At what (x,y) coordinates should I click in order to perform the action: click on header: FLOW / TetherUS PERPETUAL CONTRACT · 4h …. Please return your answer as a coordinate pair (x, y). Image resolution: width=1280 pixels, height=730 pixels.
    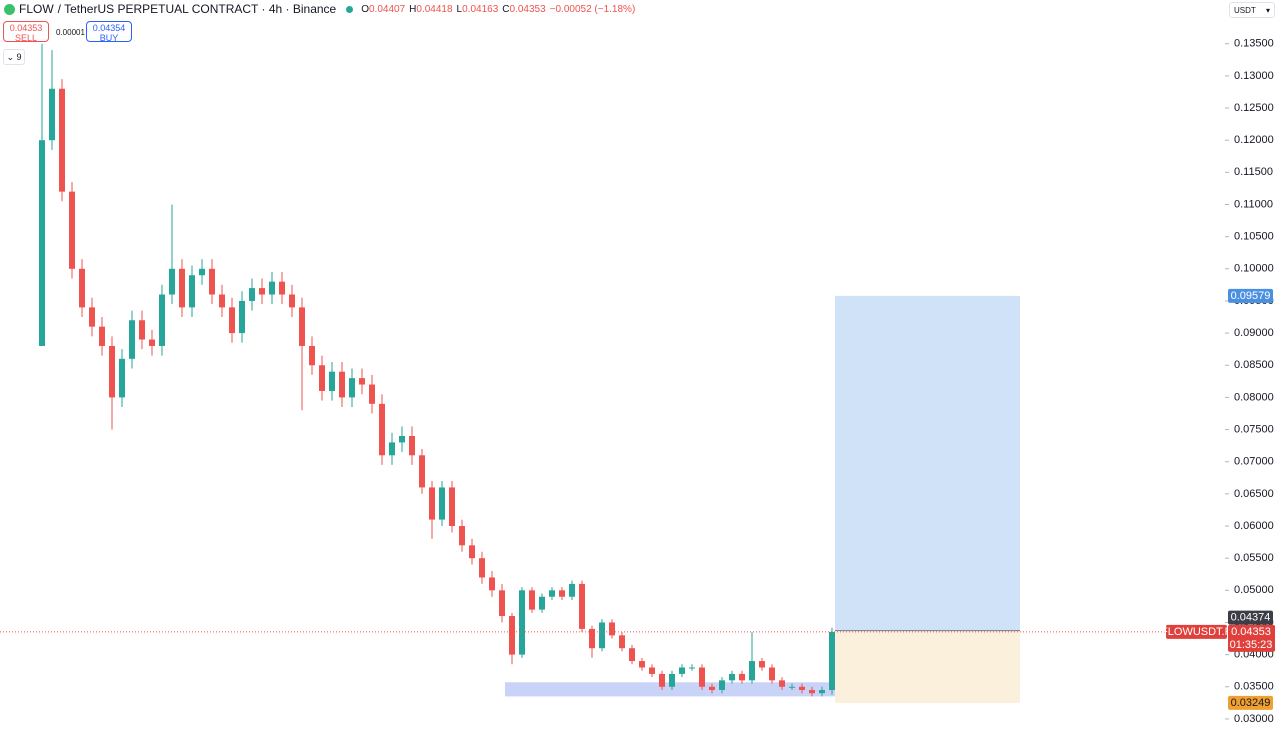
    Looking at the image, I should click on (319, 9).